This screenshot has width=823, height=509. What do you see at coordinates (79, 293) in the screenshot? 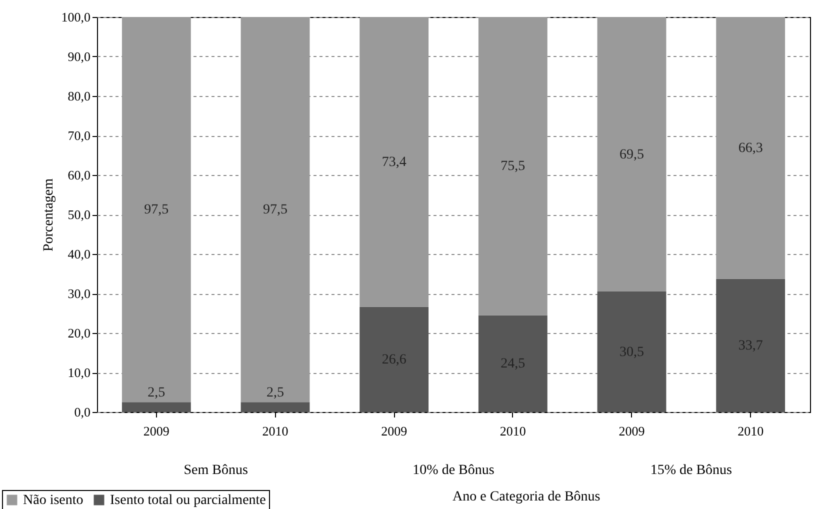
I see `y-tick-label: 30,0` at bounding box center [79, 293].